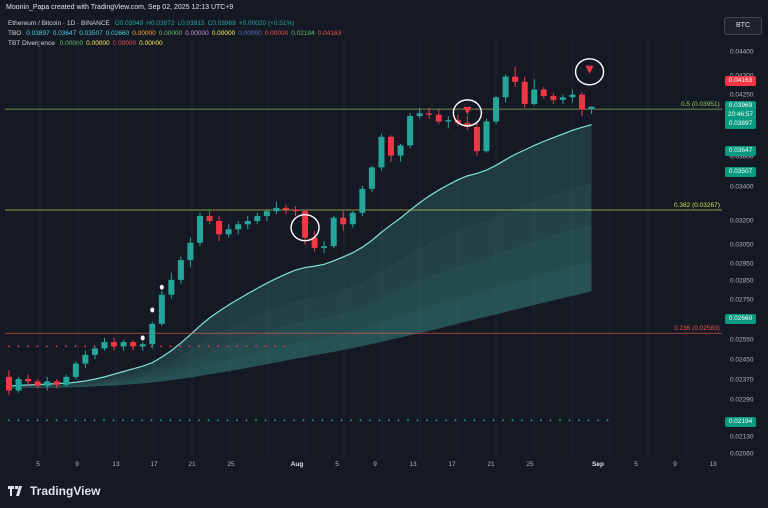  Describe the element at coordinates (743, 26) in the screenshot. I see `currency-button: BTC` at that location.